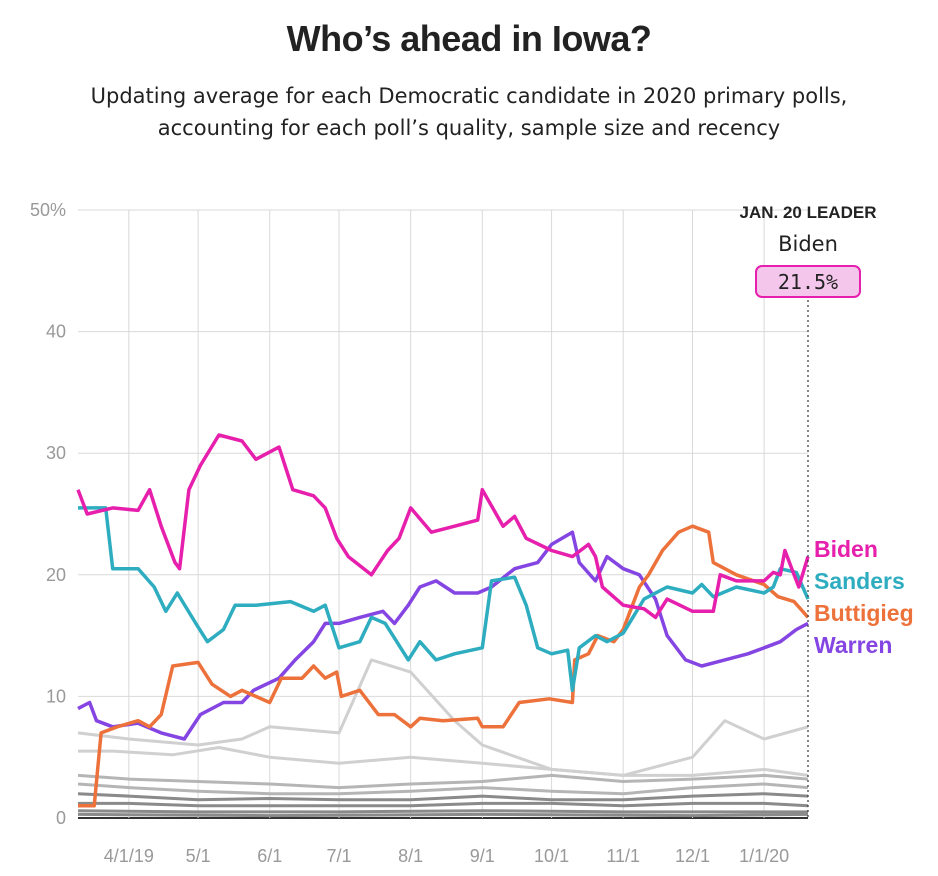  I want to click on x-tick-label: 4/1/19, so click(129, 856).